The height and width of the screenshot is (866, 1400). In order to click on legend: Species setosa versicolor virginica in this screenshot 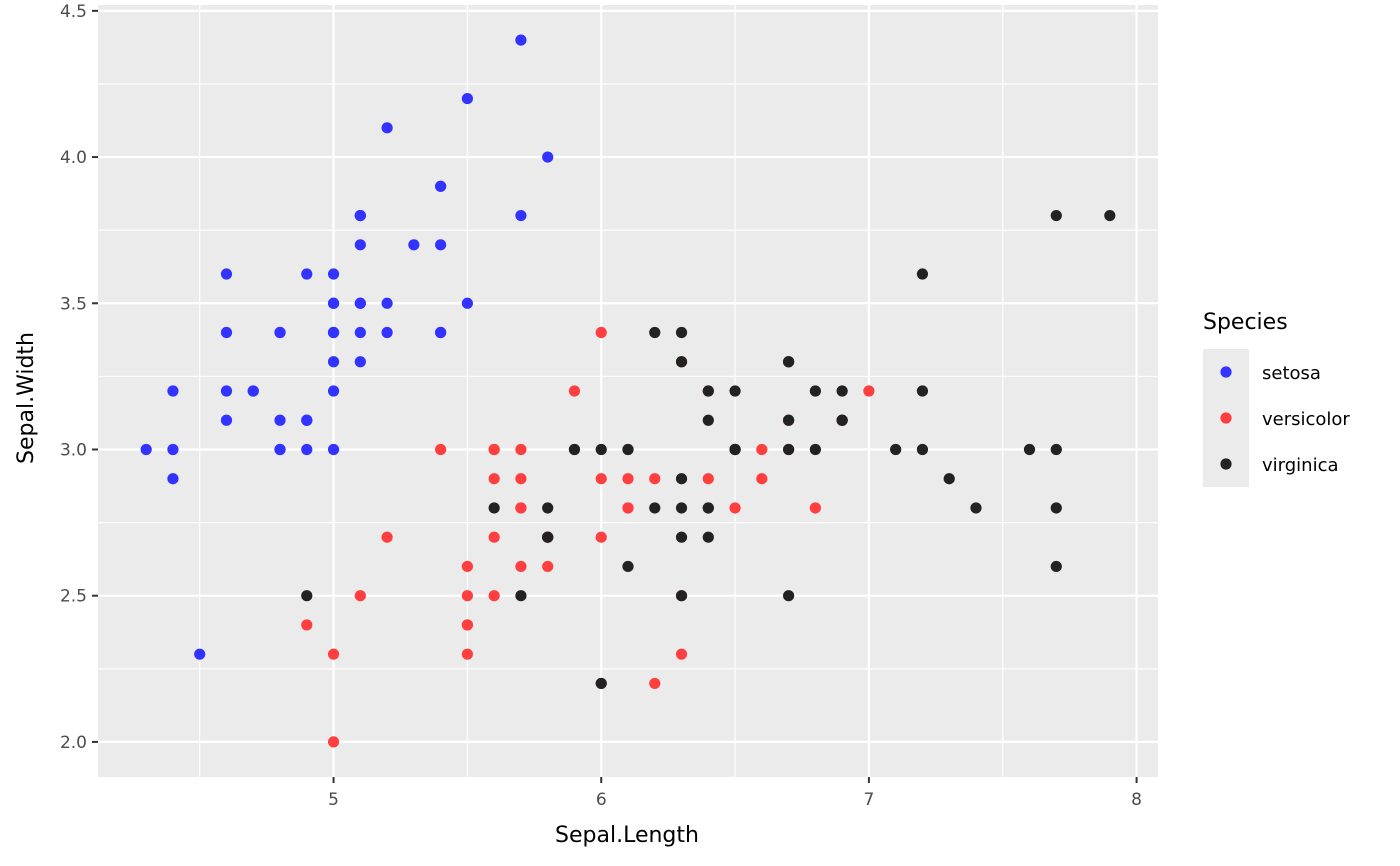, I will do `click(1276, 398)`.